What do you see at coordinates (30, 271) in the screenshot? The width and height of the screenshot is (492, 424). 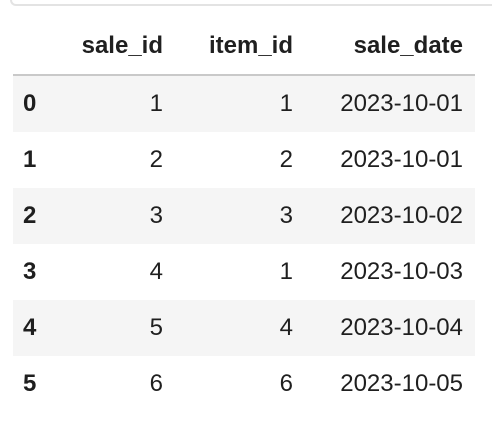 I see `row-index: 3` at bounding box center [30, 271].